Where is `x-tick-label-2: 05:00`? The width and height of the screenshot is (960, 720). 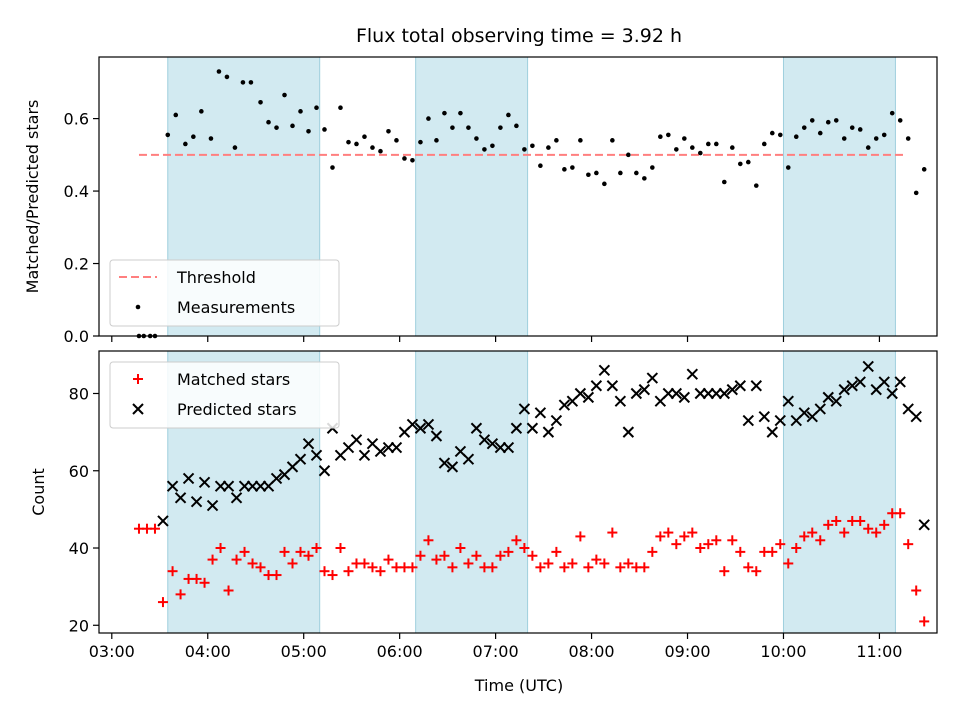
x-tick-label-2: 05:00 is located at coordinates (304, 651).